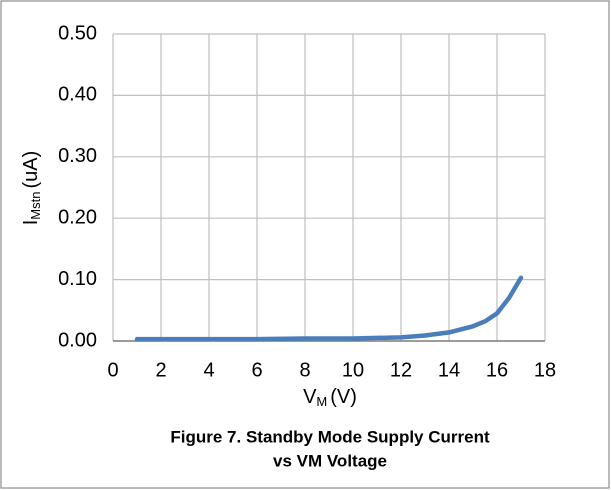 Image resolution: width=611 pixels, height=490 pixels. What do you see at coordinates (321, 401) in the screenshot?
I see `x-label-sub: M` at bounding box center [321, 401].